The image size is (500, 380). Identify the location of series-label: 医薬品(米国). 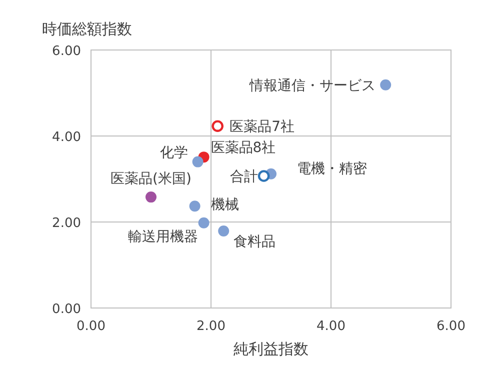
(151, 179).